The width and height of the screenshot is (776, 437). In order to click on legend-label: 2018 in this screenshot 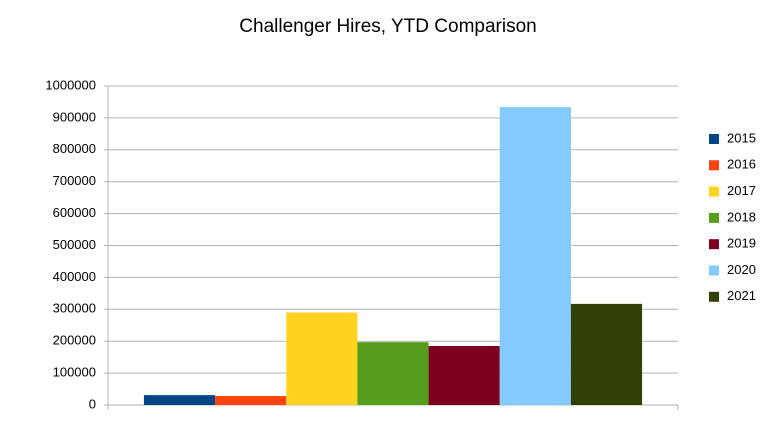, I will do `click(741, 216)`.